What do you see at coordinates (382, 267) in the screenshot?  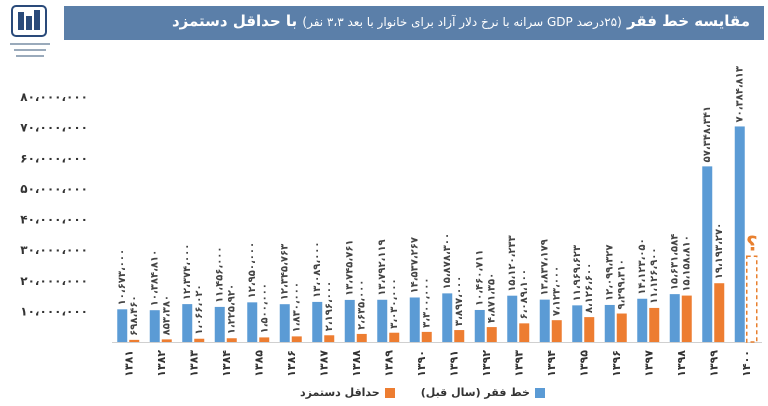 I see `data-label-poverty-line: ۱۳،۷۹۲،۱۱۹` at bounding box center [382, 267].